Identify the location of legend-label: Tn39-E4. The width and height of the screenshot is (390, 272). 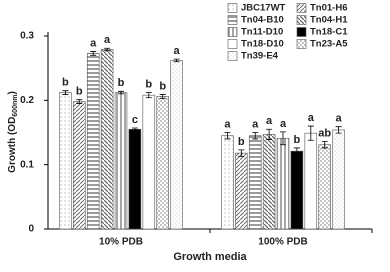
(260, 56).